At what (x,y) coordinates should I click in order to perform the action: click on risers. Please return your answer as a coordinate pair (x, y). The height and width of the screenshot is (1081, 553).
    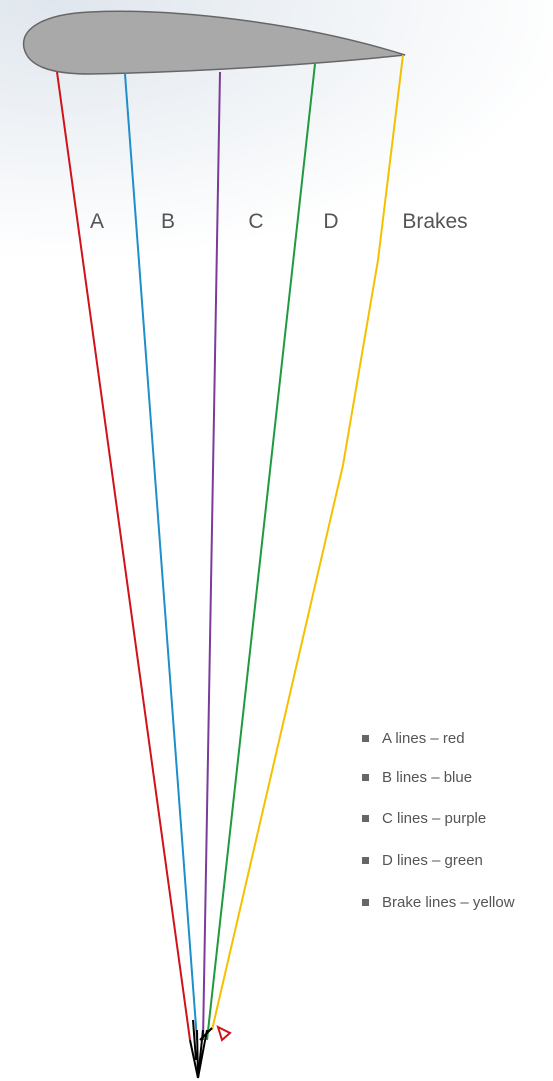
    Looking at the image, I should click on (201, 1049).